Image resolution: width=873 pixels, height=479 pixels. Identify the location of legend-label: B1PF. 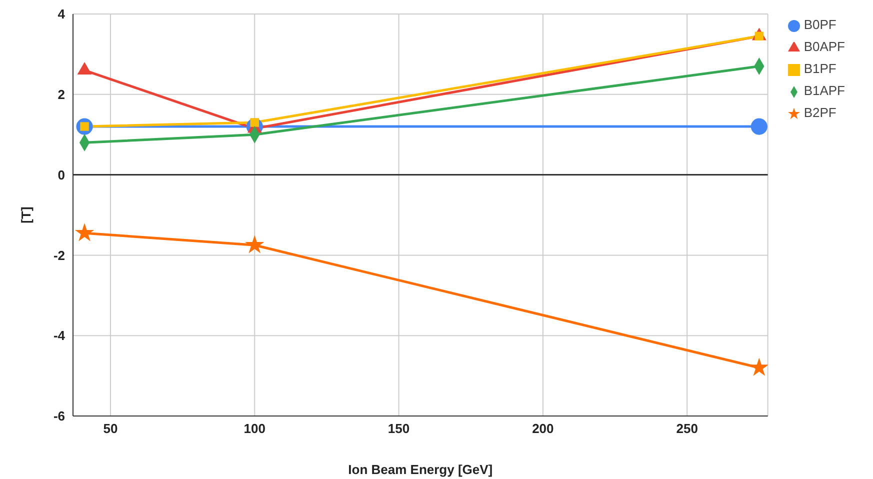
(820, 68).